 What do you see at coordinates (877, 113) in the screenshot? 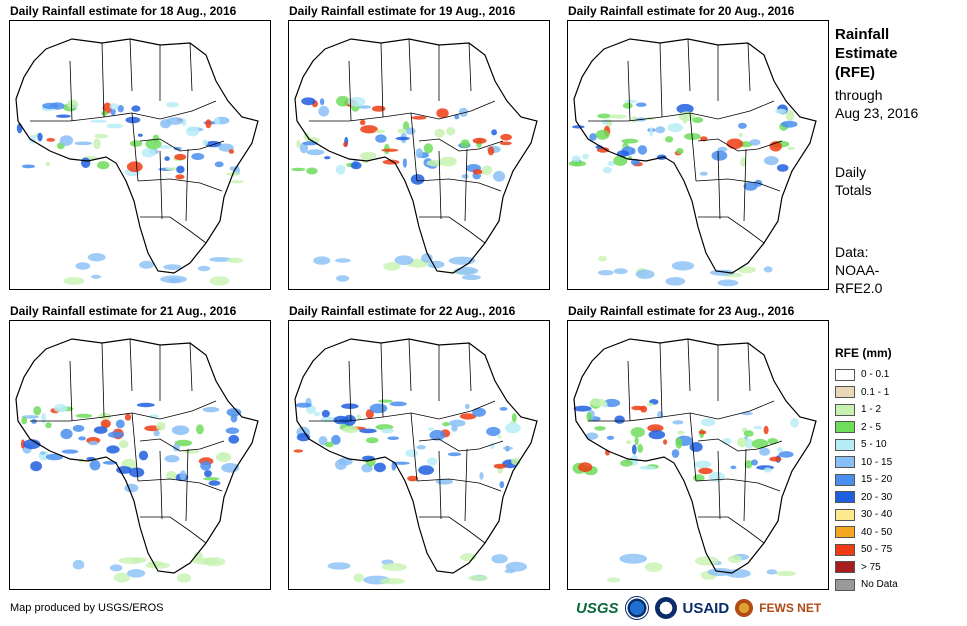
I see `through-value: Aug 23, 2016` at bounding box center [877, 113].